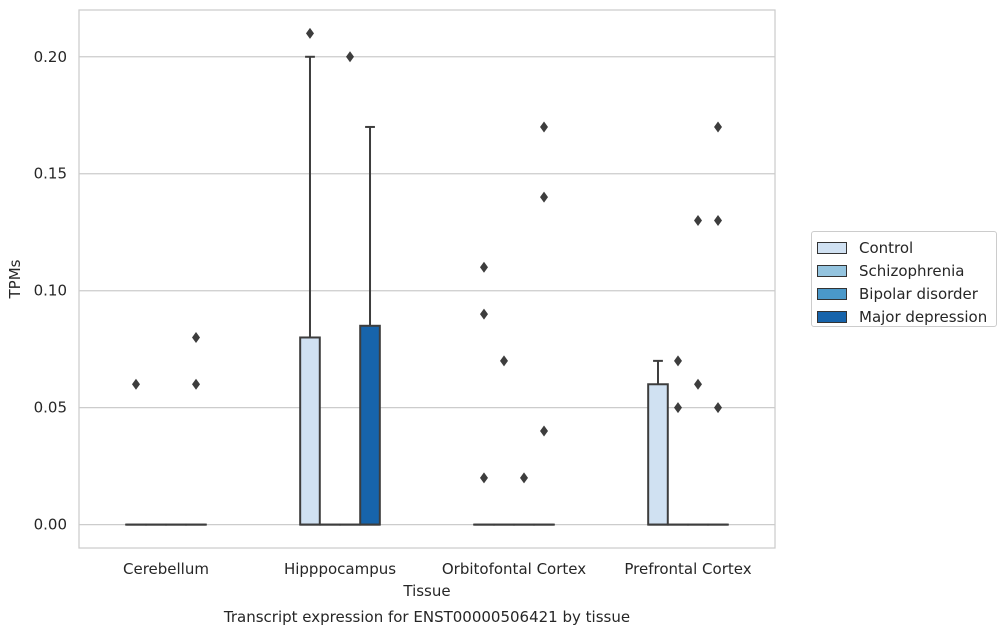 This screenshot has width=1007, height=634. I want to click on y-axis-ticks: 0.00 0.05 0.10 0.15 0.20, so click(50, 291).